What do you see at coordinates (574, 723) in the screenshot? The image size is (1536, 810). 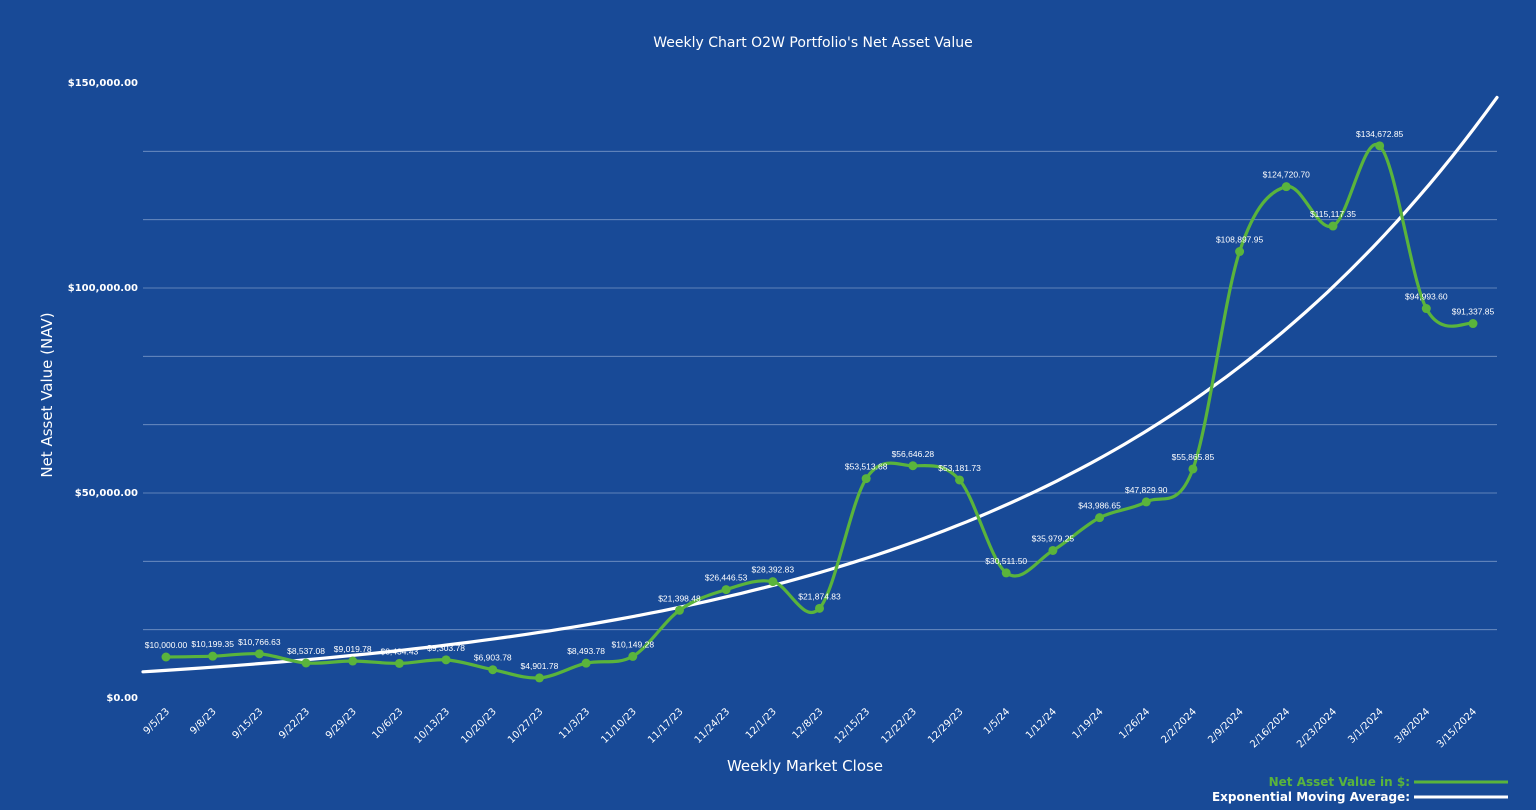 I see `x-tick-label-9: 11/3/23` at bounding box center [574, 723].